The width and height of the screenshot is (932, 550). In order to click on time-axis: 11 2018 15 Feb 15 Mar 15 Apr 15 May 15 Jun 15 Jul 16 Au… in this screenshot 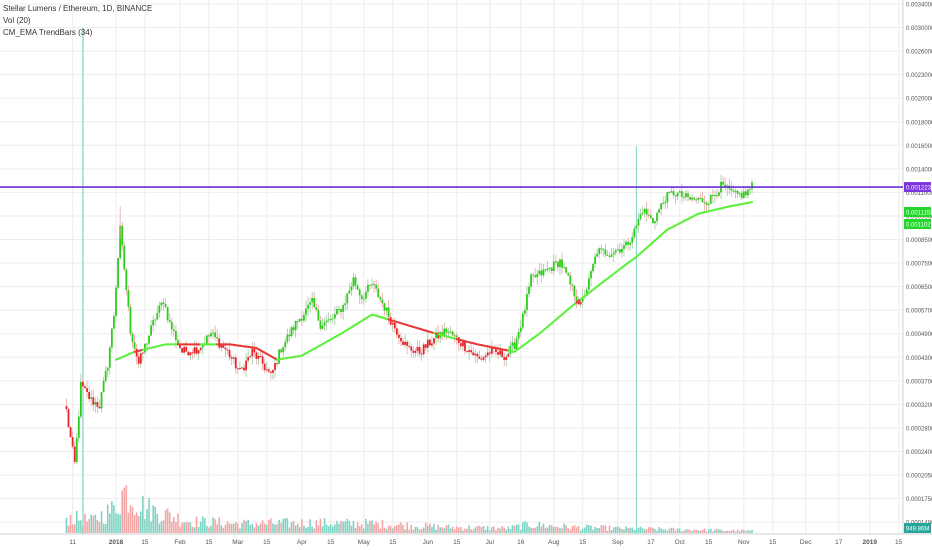, I will do `click(485, 542)`.